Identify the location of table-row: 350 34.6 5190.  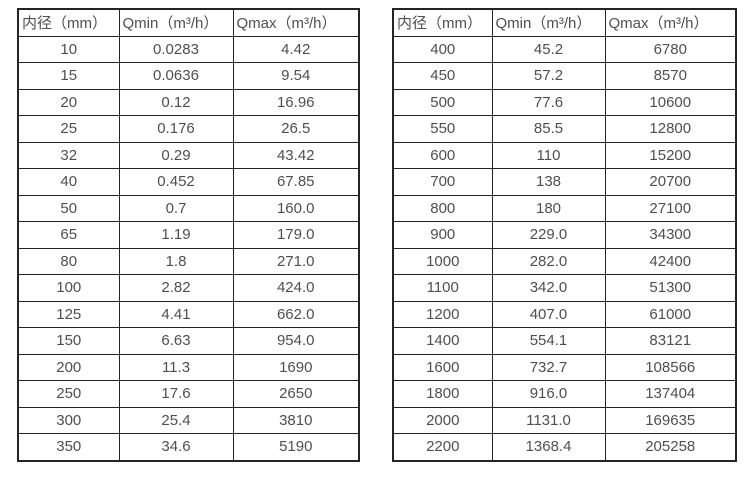
(188, 447).